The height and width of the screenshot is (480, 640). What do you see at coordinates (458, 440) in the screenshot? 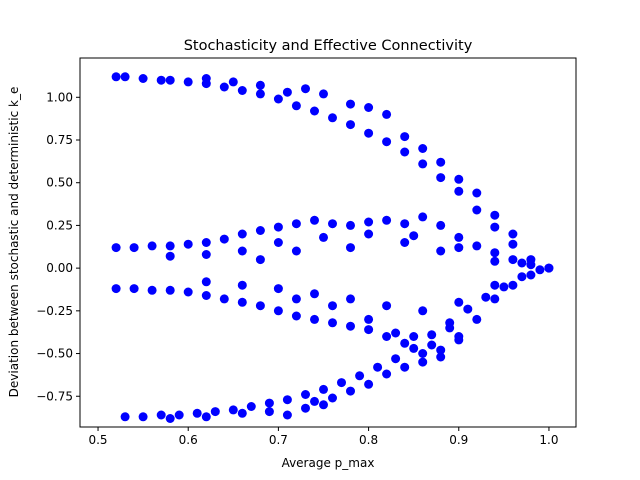
I see `x-tick-label: 0.9` at bounding box center [458, 440].